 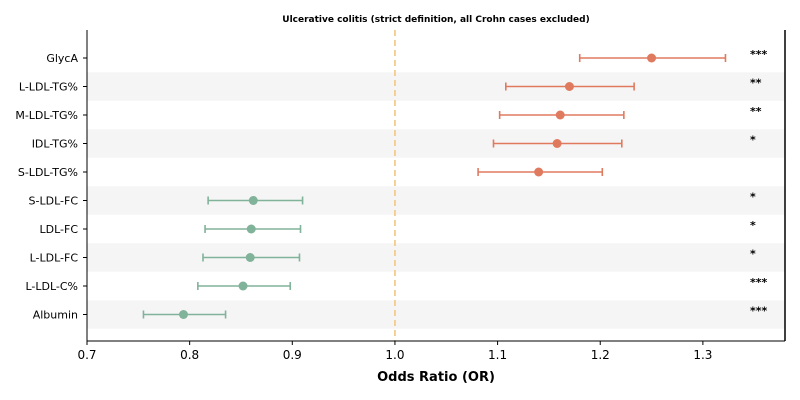 What do you see at coordinates (48, 172) in the screenshot?
I see `row-label: S-LDL-TG%` at bounding box center [48, 172].